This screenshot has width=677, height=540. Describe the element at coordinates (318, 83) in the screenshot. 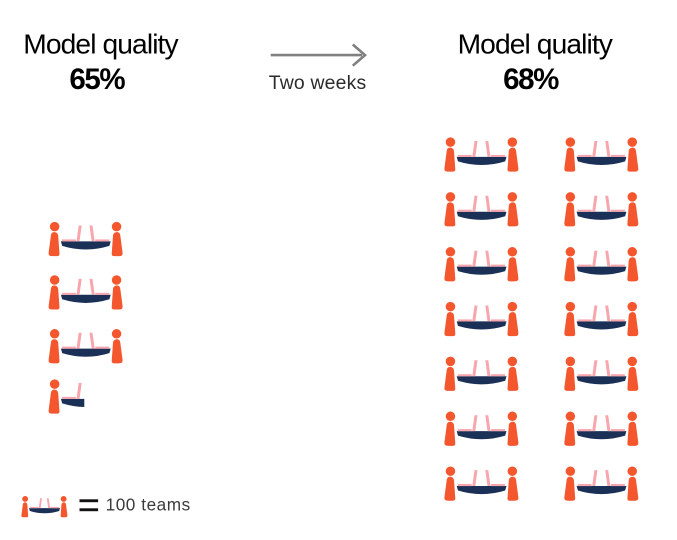

I see `svg-text: Two weeks` at that location.